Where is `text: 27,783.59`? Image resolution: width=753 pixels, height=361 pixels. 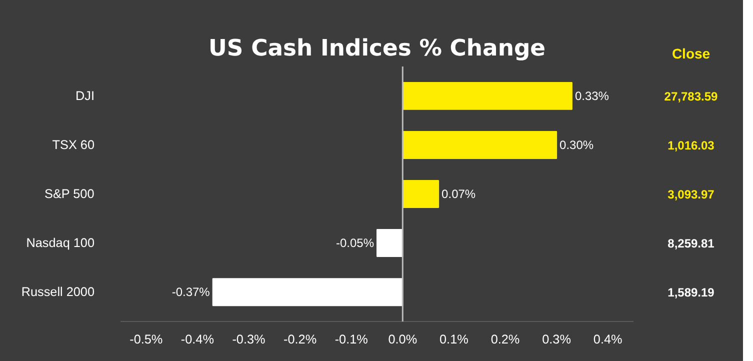 text: 27,783.59 is located at coordinates (691, 96).